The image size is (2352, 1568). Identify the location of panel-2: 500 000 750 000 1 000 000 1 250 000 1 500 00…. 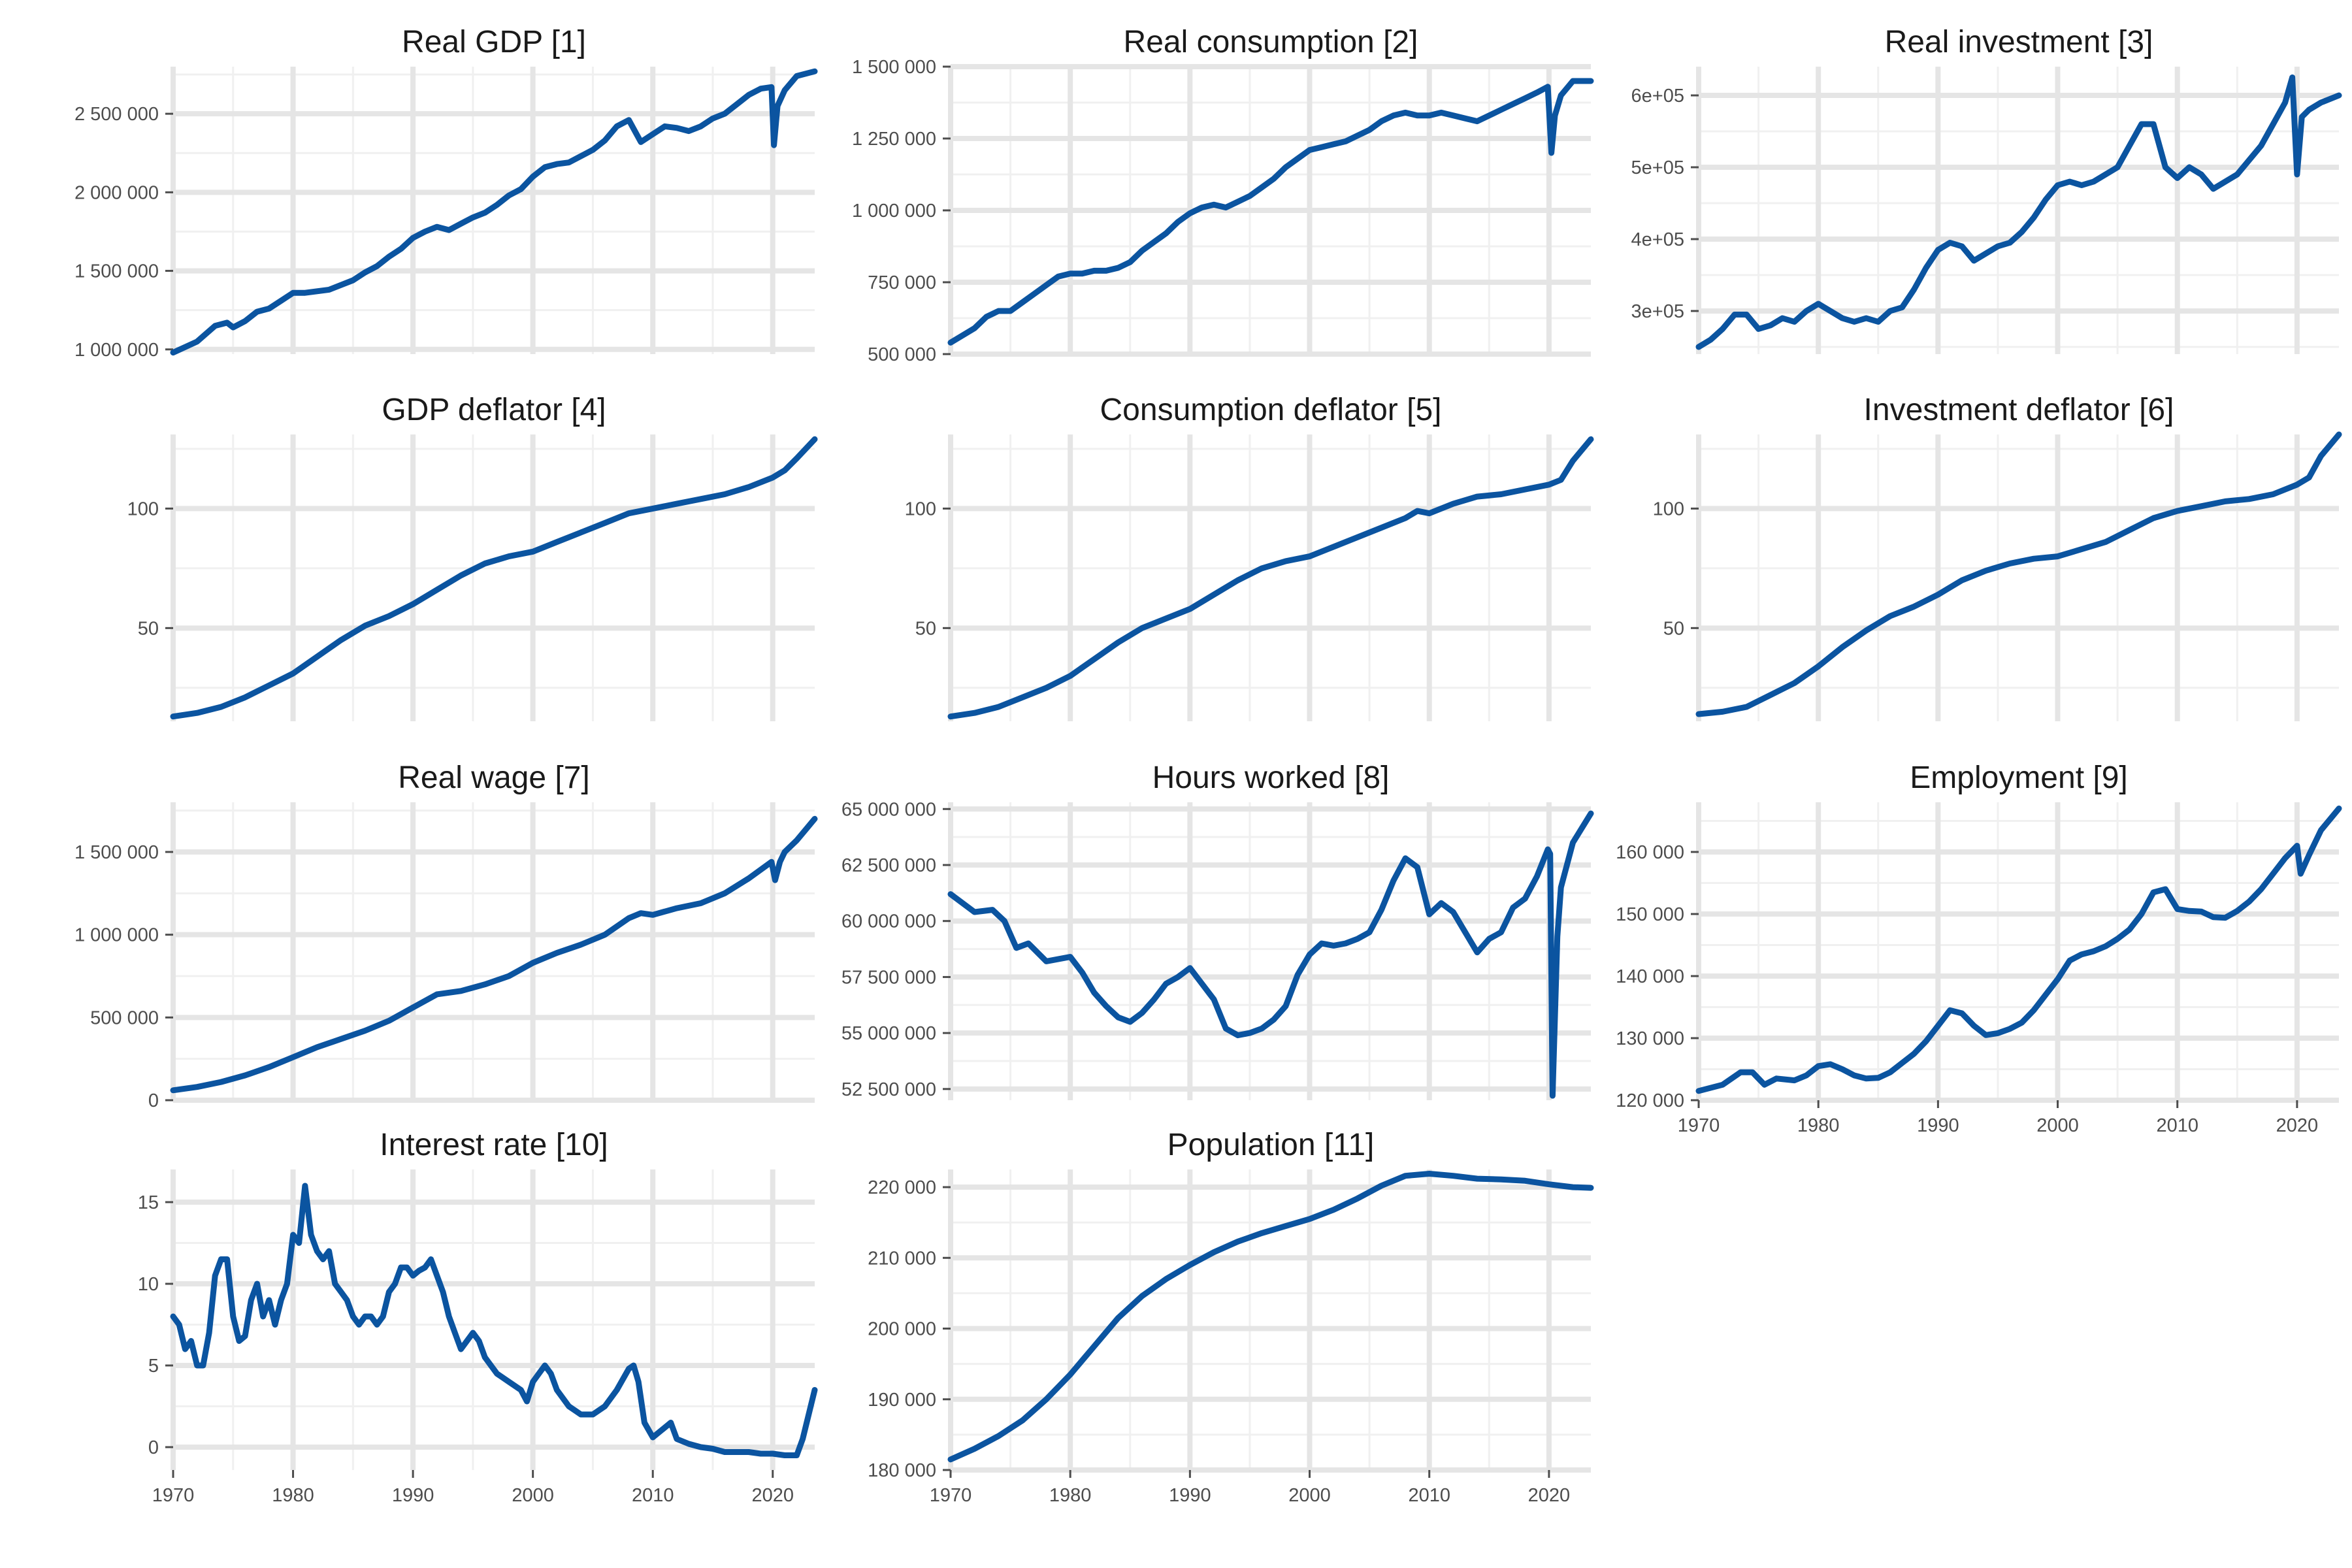
(1223, 195).